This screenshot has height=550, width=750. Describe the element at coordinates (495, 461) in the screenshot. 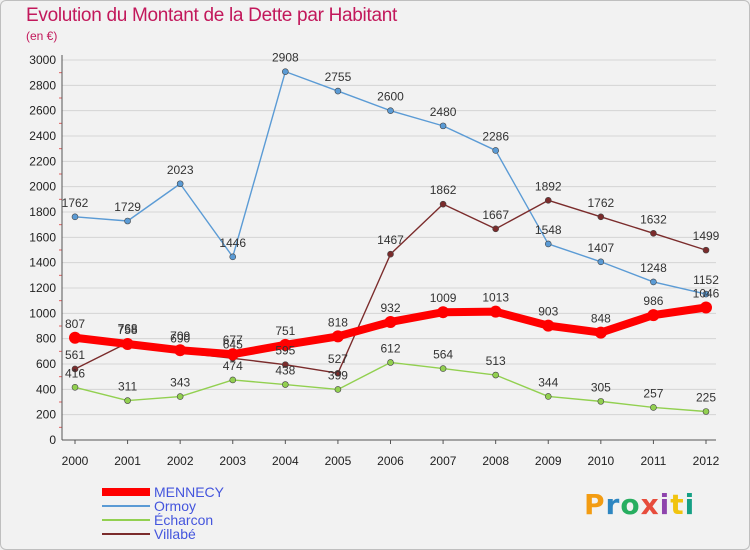

I see `x-tick-label: 2008` at that location.